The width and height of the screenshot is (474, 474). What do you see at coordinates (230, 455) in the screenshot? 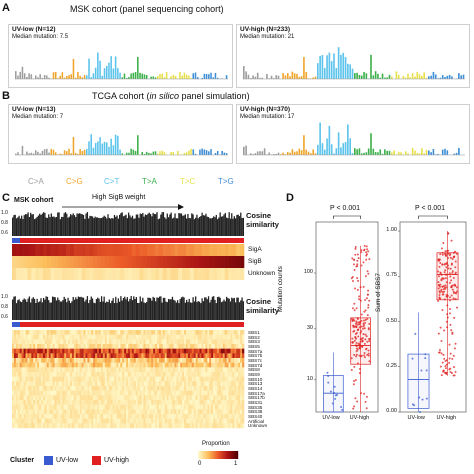
I see `colorbar-cell` at bounding box center [230, 455].